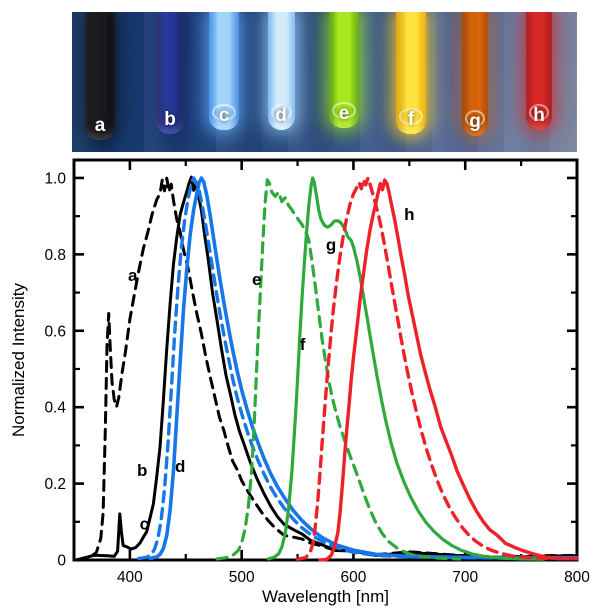  I want to click on x-tick-label: 800, so click(577, 577).